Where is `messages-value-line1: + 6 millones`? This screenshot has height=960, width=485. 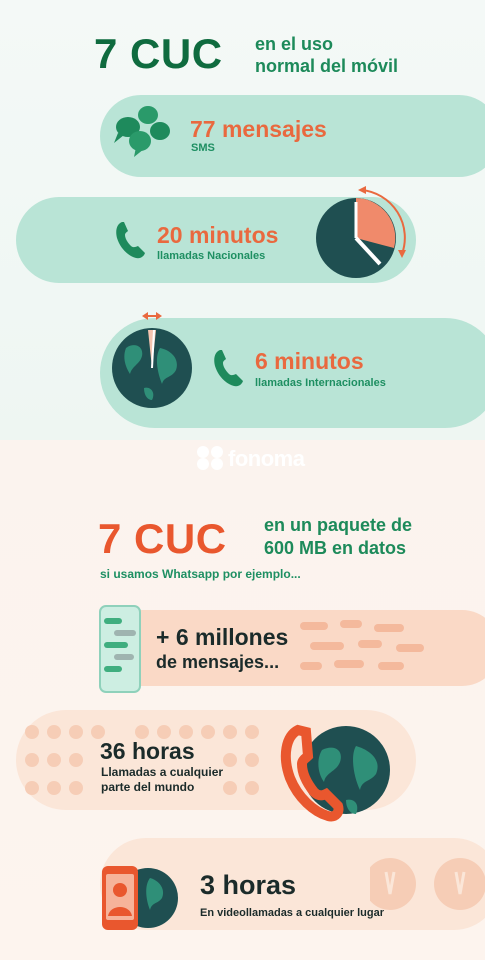 messages-value-line1: + 6 millones is located at coordinates (222, 637).